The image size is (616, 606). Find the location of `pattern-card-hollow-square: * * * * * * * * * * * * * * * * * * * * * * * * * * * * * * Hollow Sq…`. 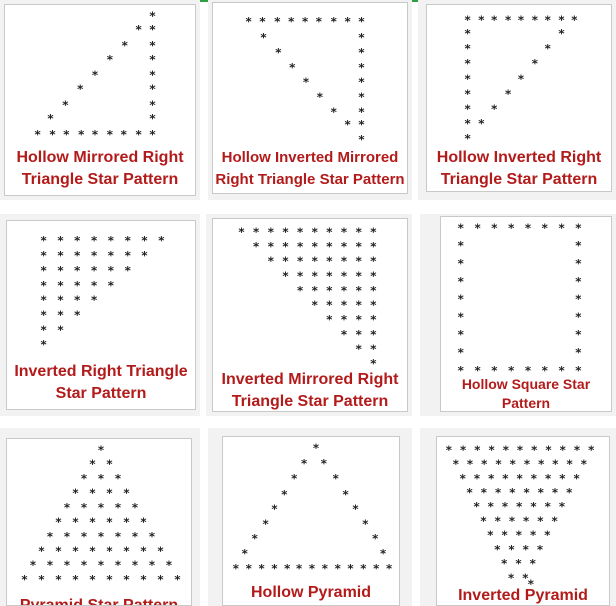

pattern-card-hollow-square: * * * * * * * * * * * * * * * * * * * * * * * * * * * * * * Hollow Sq… is located at coordinates (526, 314).